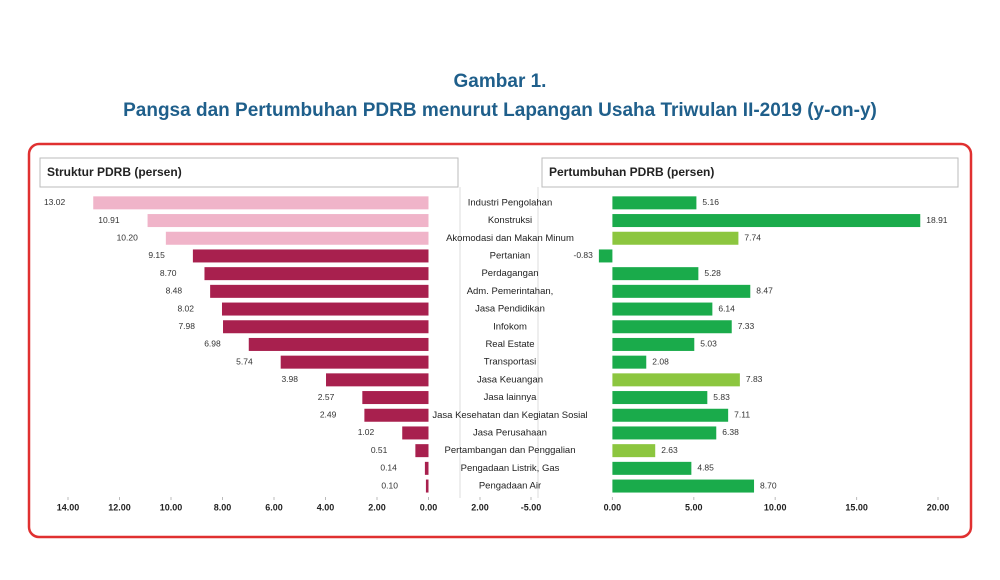 The image size is (1000, 580). Describe the element at coordinates (174, 291) in the screenshot. I see `value-label: 8.48` at that location.